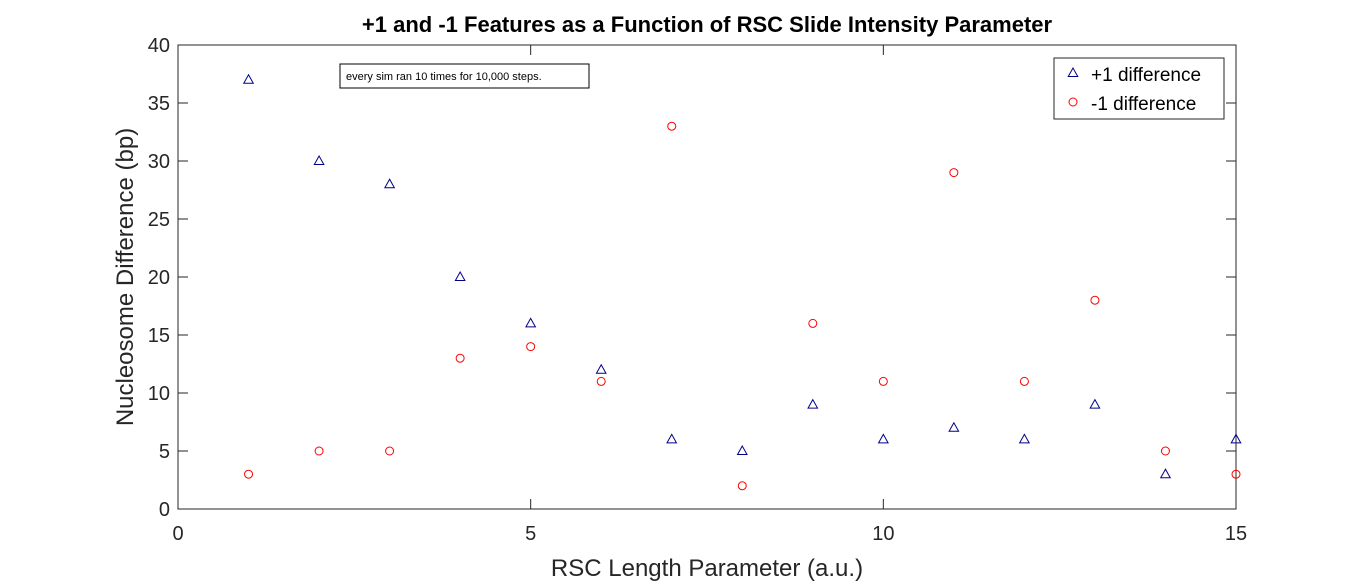 This screenshot has width=1366, height=582. What do you see at coordinates (1073, 71) in the screenshot?
I see `legend-marker-plus1` at bounding box center [1073, 71].